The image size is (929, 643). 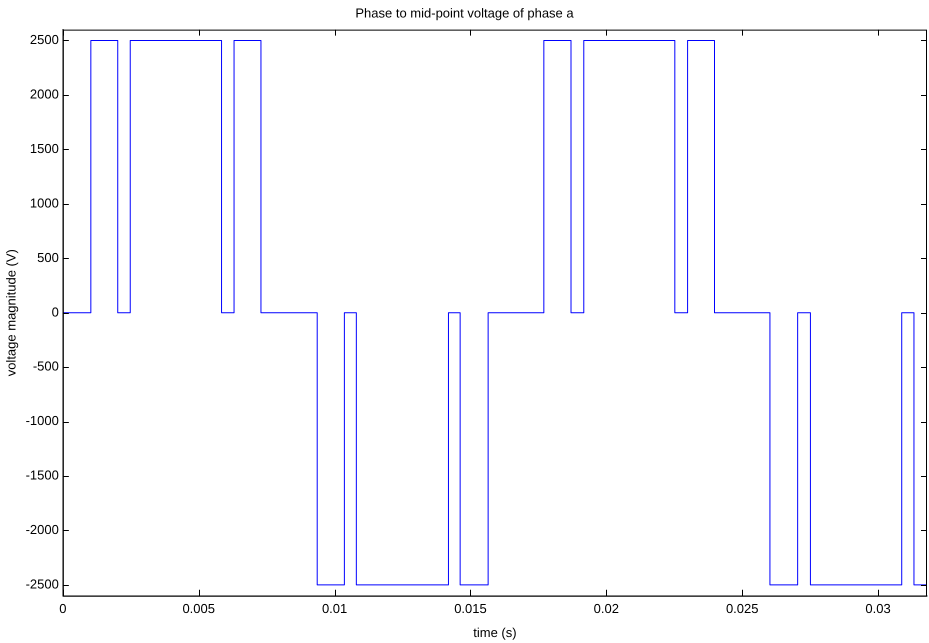 What do you see at coordinates (44, 94) in the screenshot?
I see `y-tick-label: 2000` at bounding box center [44, 94].